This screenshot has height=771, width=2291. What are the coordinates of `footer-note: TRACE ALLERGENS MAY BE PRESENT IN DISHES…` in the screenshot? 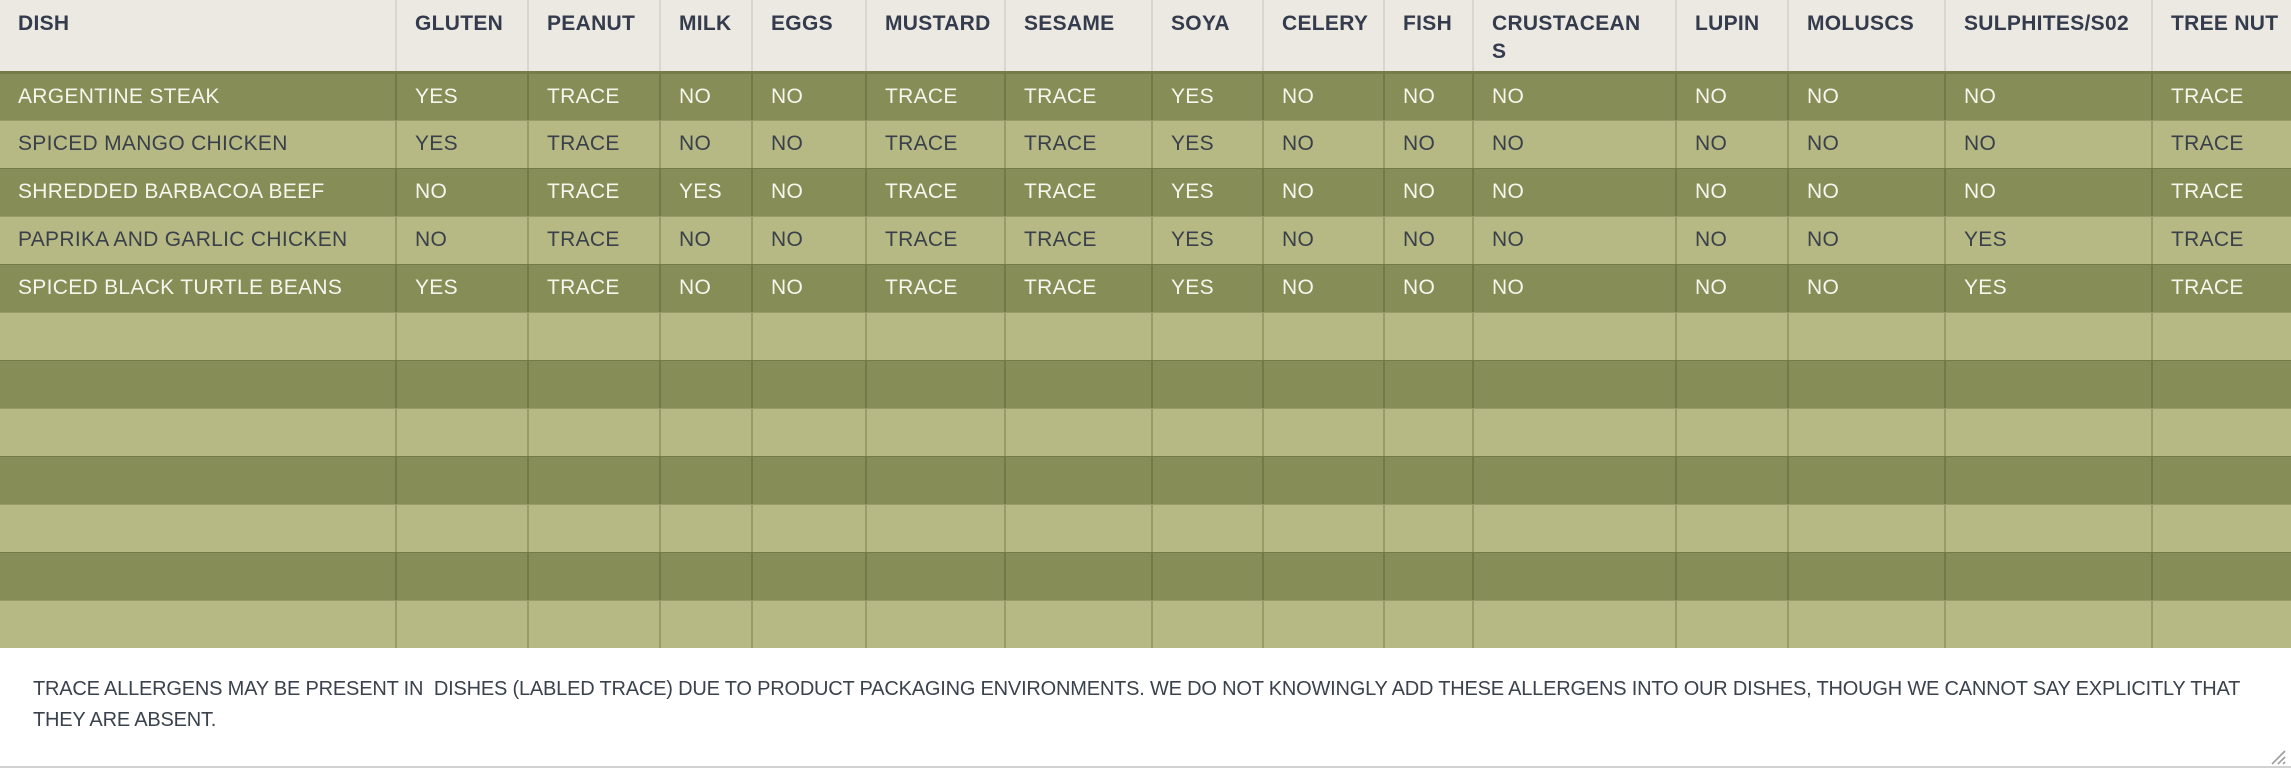 It's located at (1145, 692).